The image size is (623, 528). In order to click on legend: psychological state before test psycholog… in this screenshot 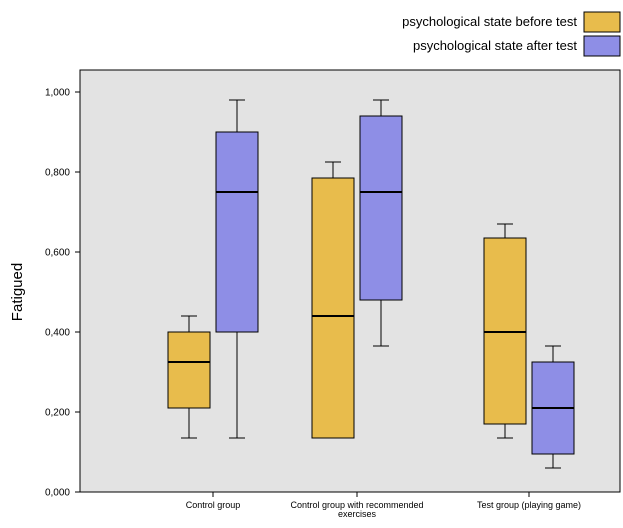, I will do `click(511, 34)`.